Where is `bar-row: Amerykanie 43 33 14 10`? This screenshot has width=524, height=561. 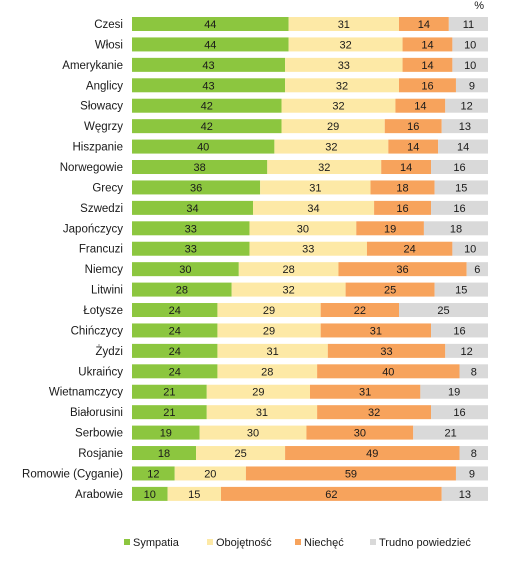 bar-row: Amerykanie 43 33 14 10 is located at coordinates (275, 64).